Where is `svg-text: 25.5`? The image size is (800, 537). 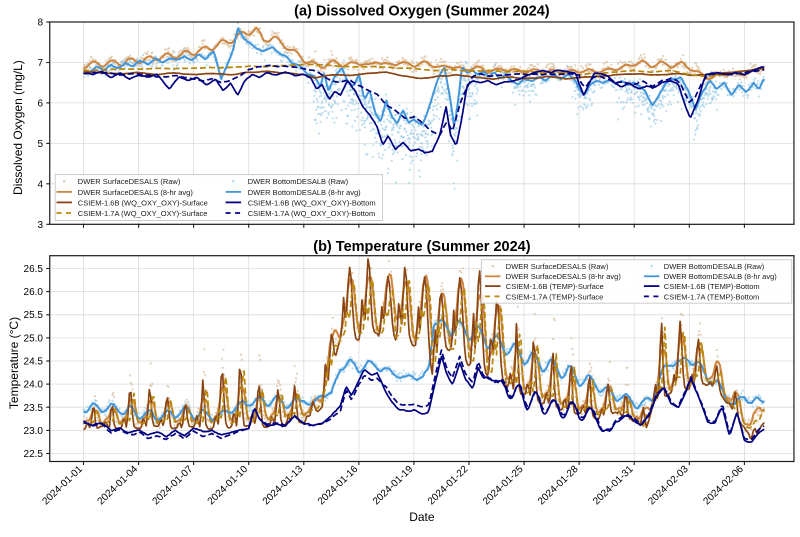
svg-text: 25.5 is located at coordinates (34, 315).